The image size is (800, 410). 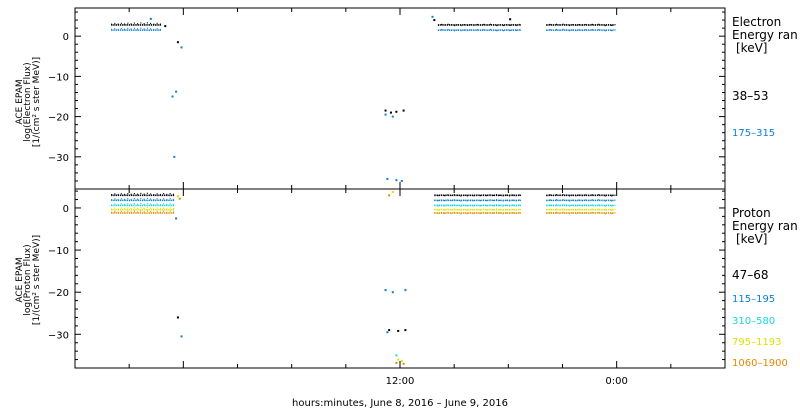 What do you see at coordinates (750, 96) in the screenshot?
I see `electron-legend-entry-1: 38–53` at bounding box center [750, 96].